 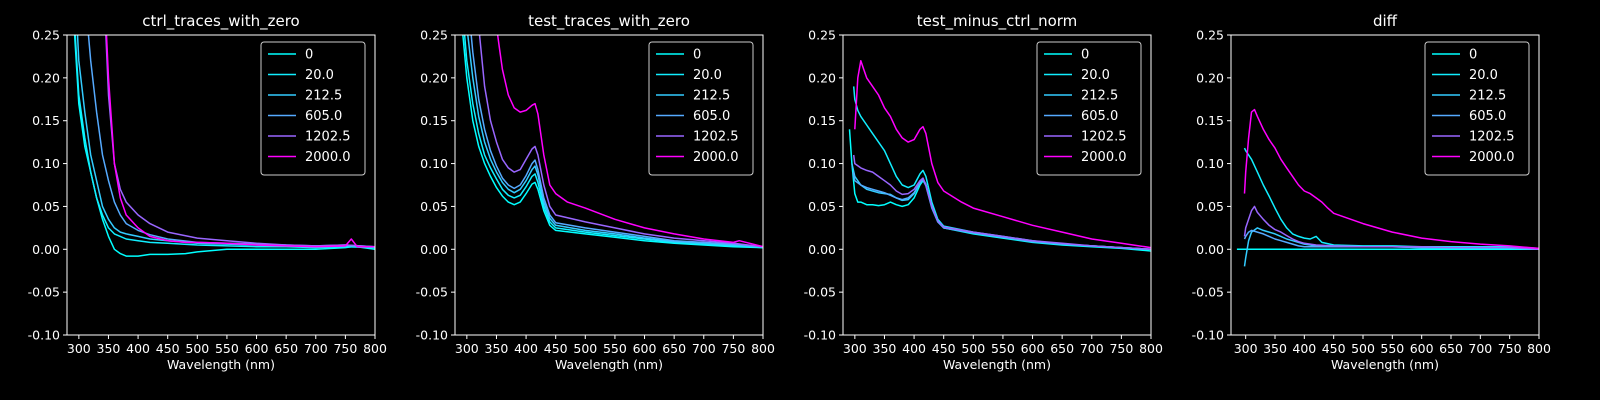 I want to click on y-tick-label: 0.10, so click(x=46, y=163).